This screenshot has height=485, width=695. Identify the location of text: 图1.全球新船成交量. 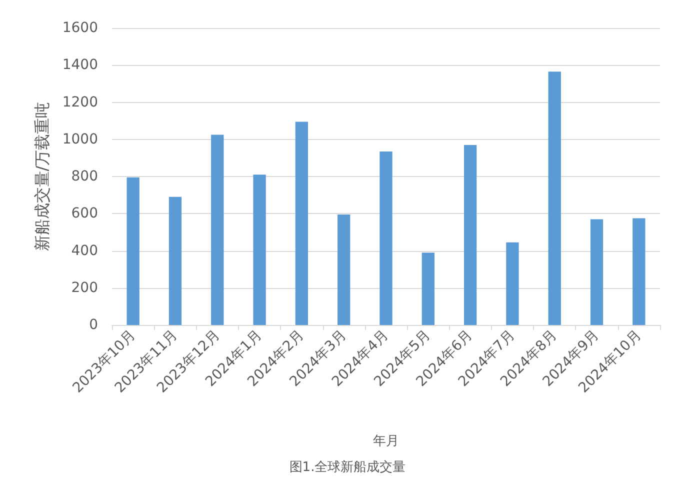
(347, 467).